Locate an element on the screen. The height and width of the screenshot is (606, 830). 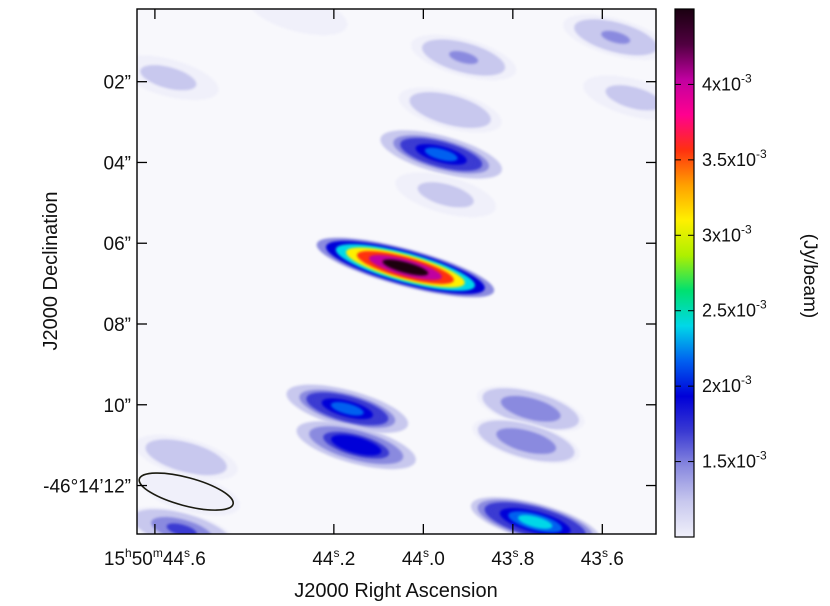
x-tick-label: 43s.8 is located at coordinates (512, 558).